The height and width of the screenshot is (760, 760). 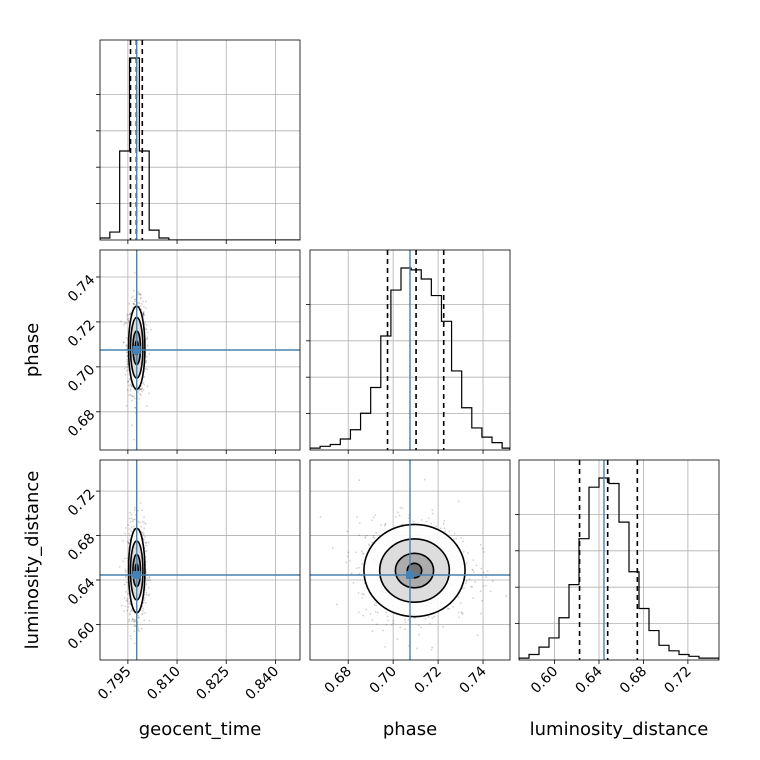 I want to click on x-axis-label-phase: phase, so click(x=410, y=729).